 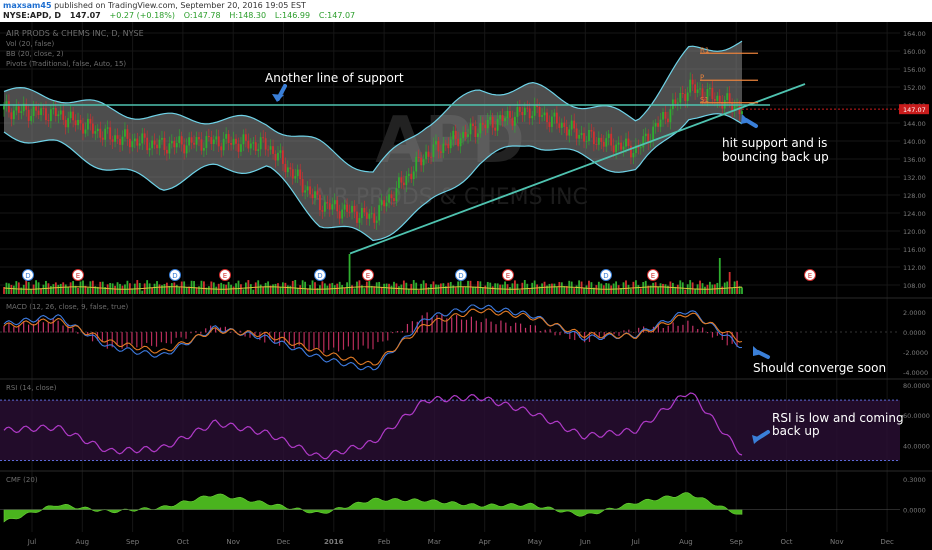 What do you see at coordinates (508, 276) in the screenshot?
I see `event-letter: E` at bounding box center [508, 276].